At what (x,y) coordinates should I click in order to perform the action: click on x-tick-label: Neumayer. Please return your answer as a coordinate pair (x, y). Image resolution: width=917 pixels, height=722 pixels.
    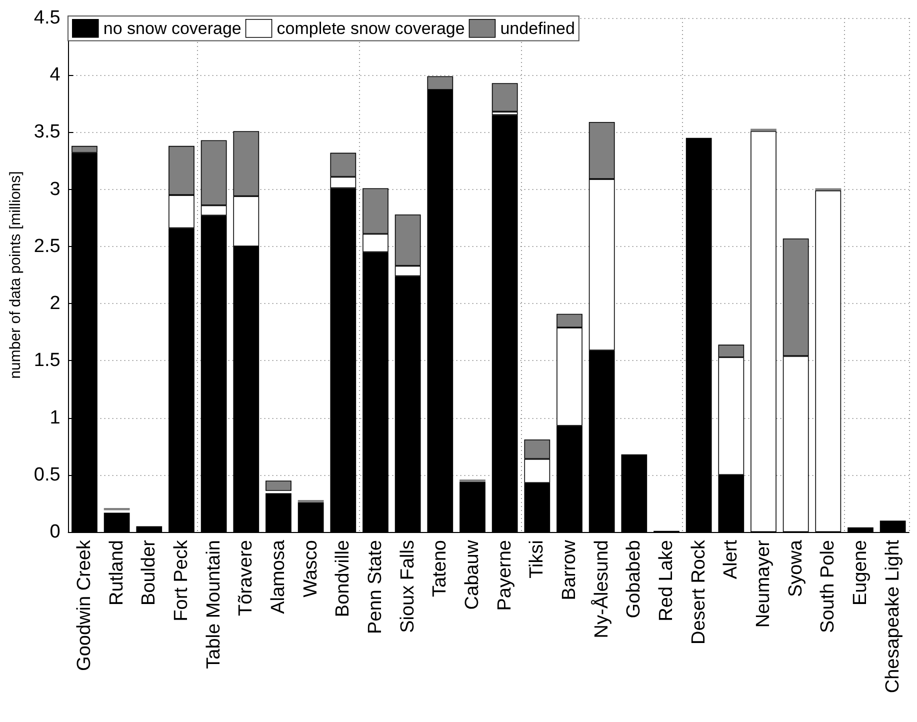
    Looking at the image, I should click on (763, 583).